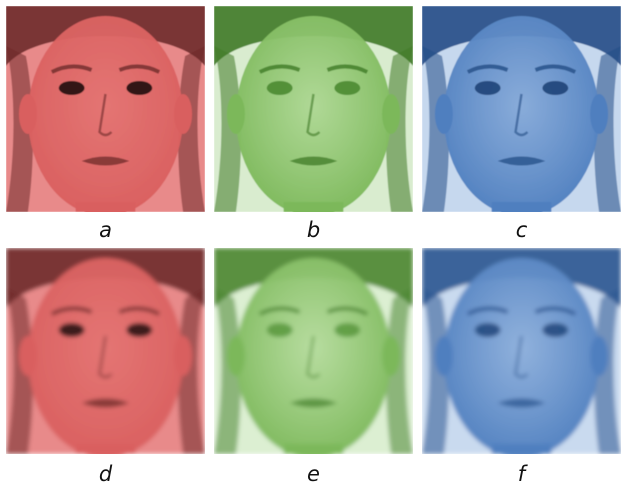 The height and width of the screenshot is (490, 626). What do you see at coordinates (521, 230) in the screenshot?
I see `caption-c: c` at bounding box center [521, 230].